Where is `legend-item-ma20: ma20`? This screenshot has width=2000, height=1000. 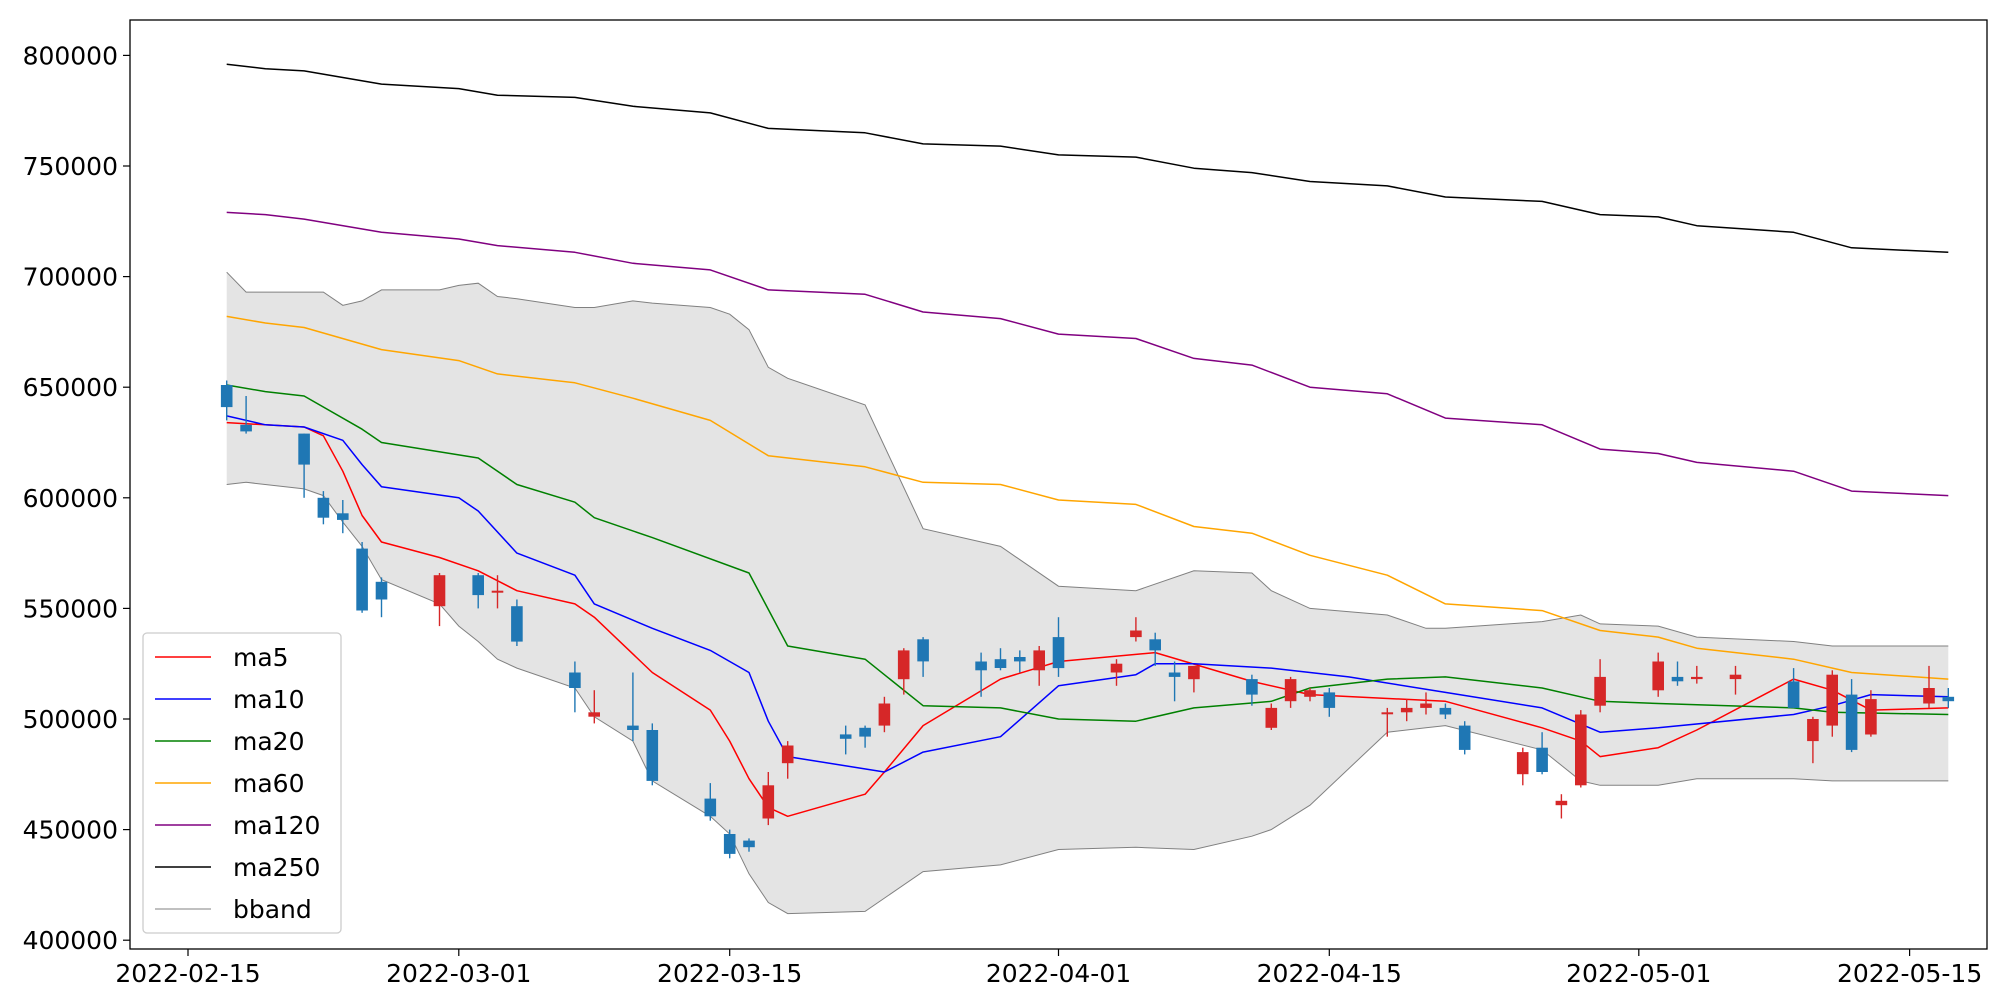
legend-item-ma20: ma20 is located at coordinates (229, 741).